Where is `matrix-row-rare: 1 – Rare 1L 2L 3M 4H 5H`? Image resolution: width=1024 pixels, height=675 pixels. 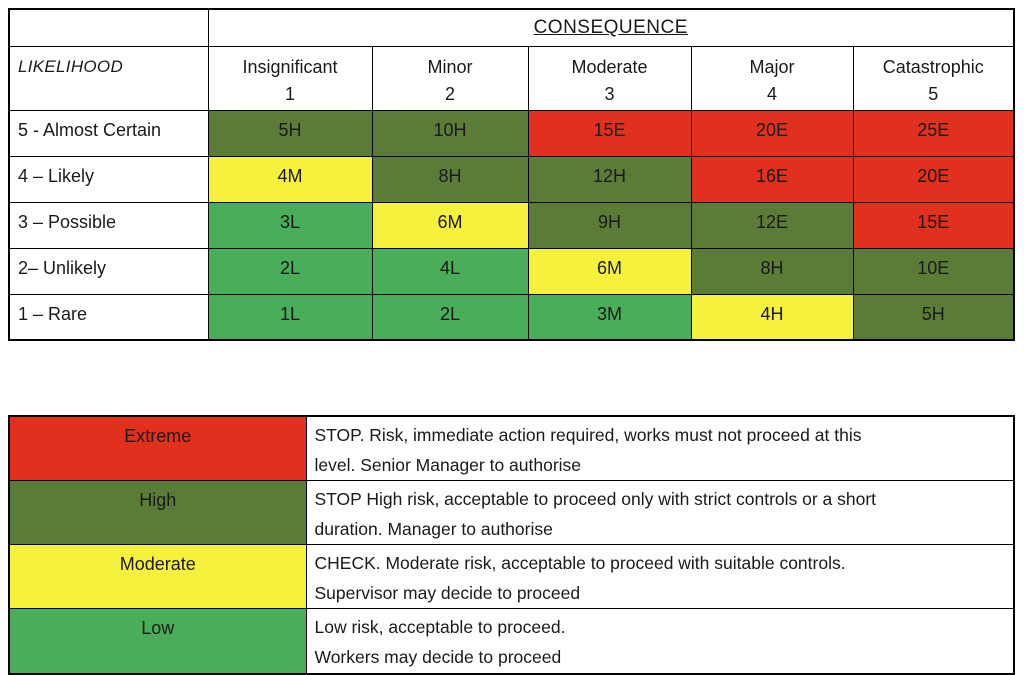
matrix-row-rare: 1 – Rare 1L 2L 3M 4H 5H is located at coordinates (511, 317).